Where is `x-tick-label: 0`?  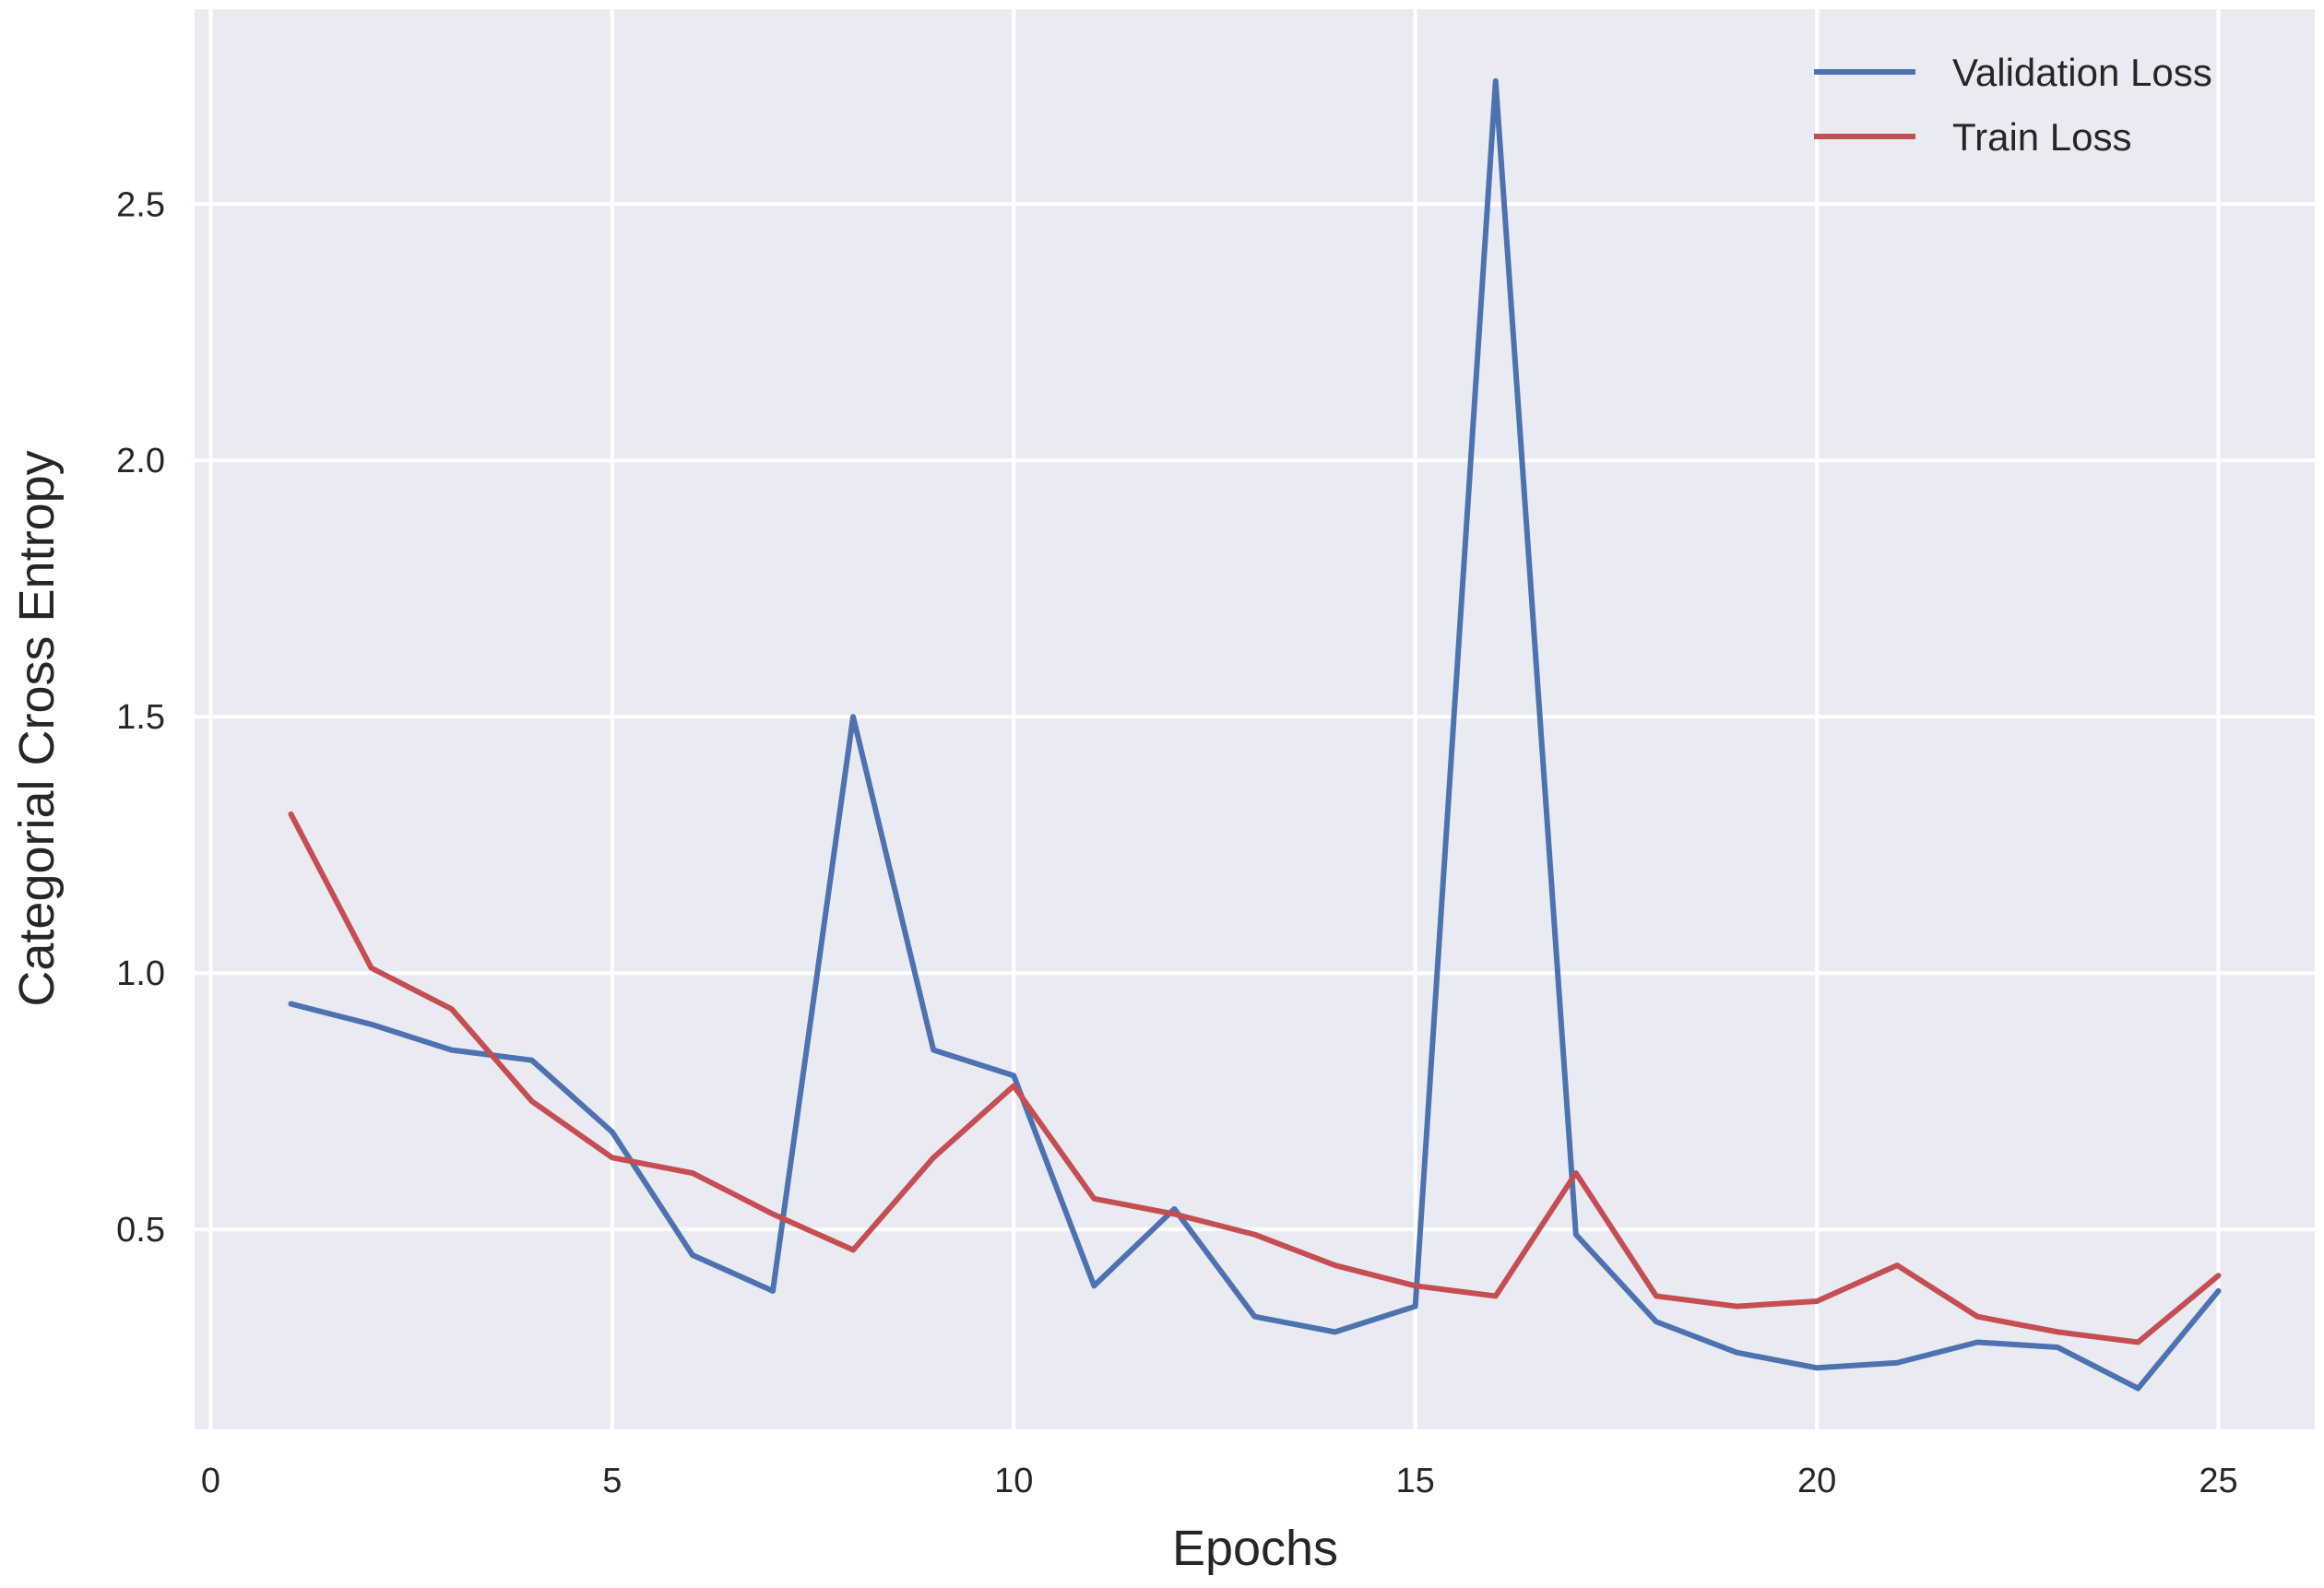 x-tick-label: 0 is located at coordinates (210, 1481).